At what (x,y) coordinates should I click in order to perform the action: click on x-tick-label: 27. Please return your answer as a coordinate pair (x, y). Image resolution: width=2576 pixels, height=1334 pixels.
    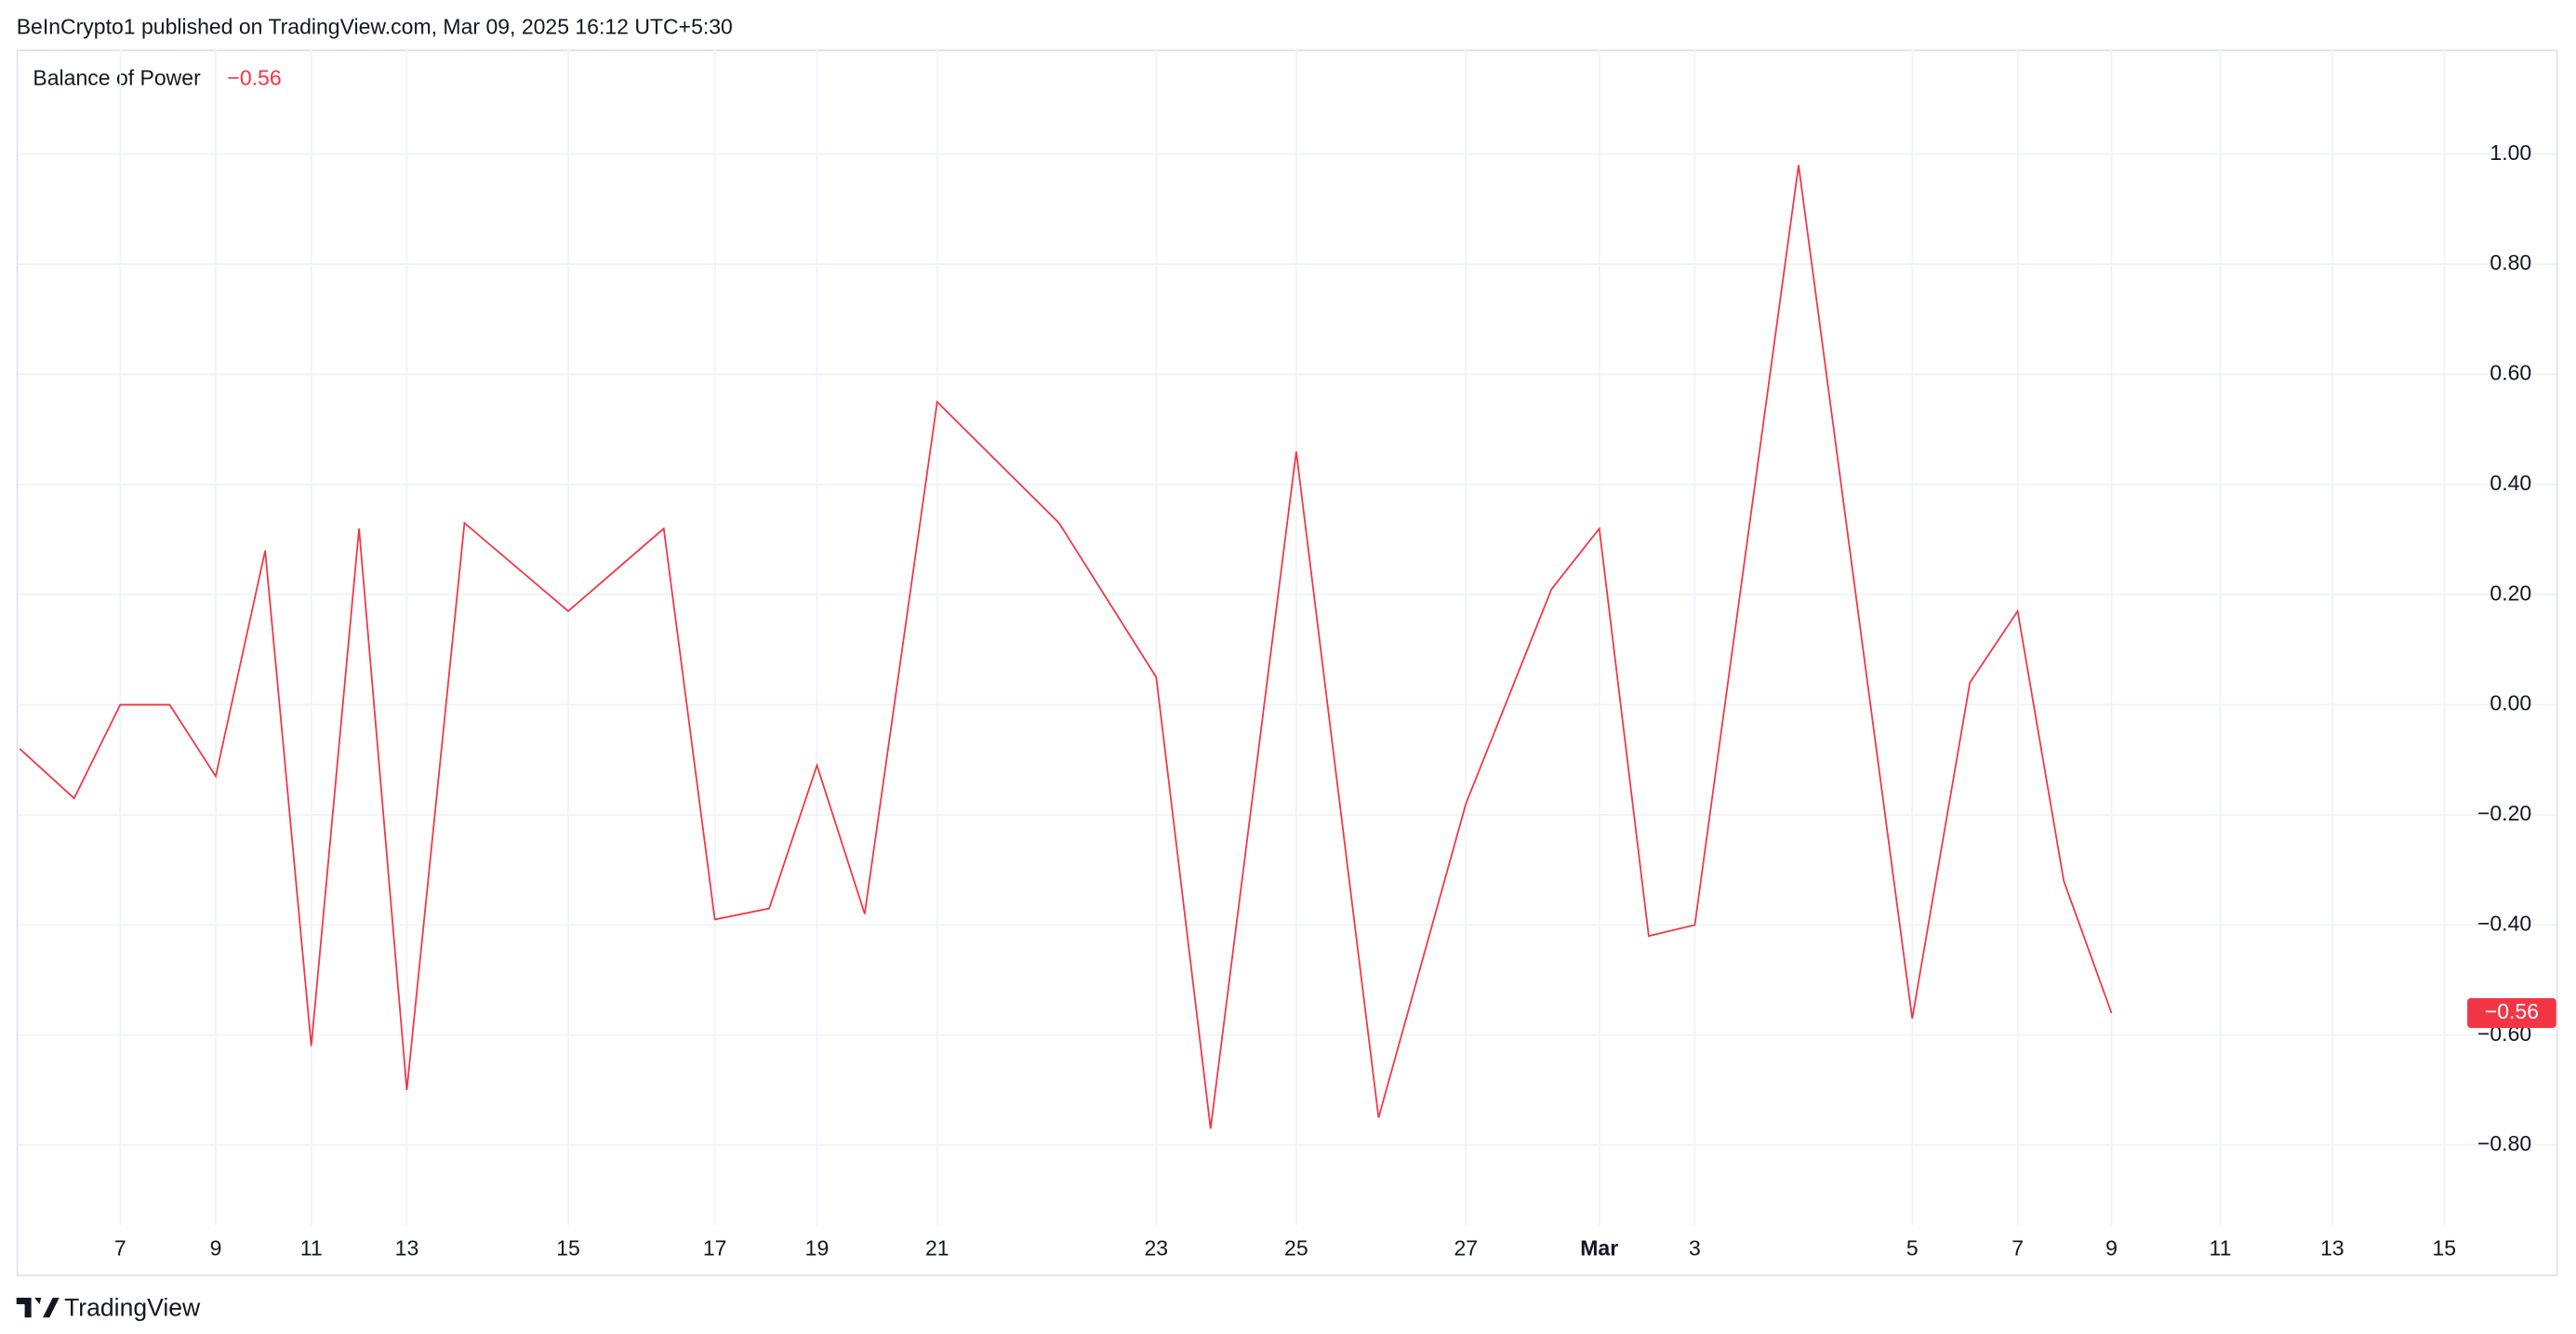
    Looking at the image, I should click on (1466, 1248).